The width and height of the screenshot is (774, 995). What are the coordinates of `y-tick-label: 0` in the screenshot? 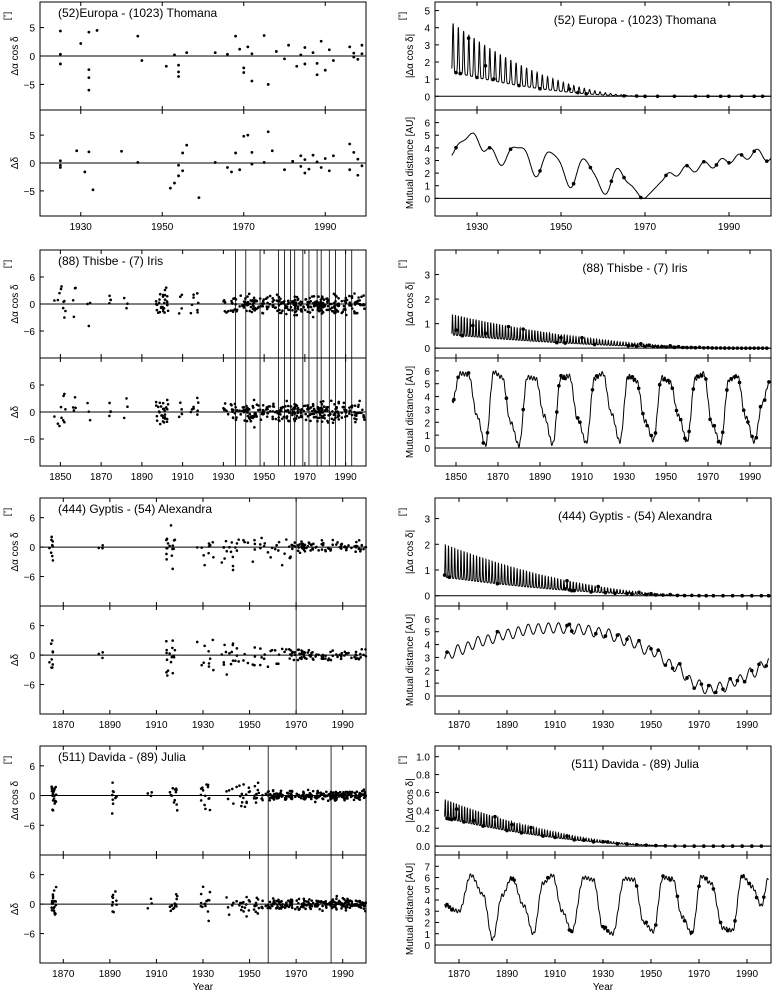 It's located at (32, 548).